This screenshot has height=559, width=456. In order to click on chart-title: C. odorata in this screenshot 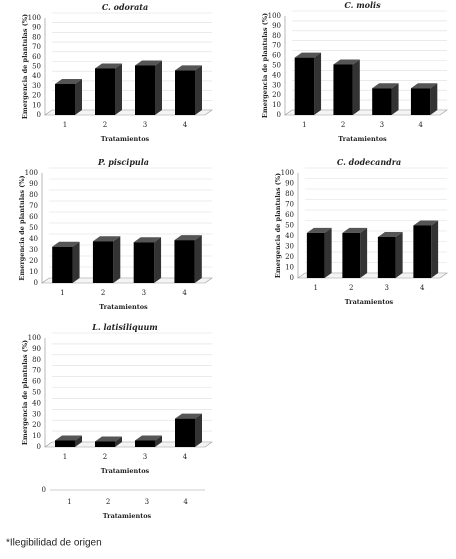, I will do `click(125, 7)`.